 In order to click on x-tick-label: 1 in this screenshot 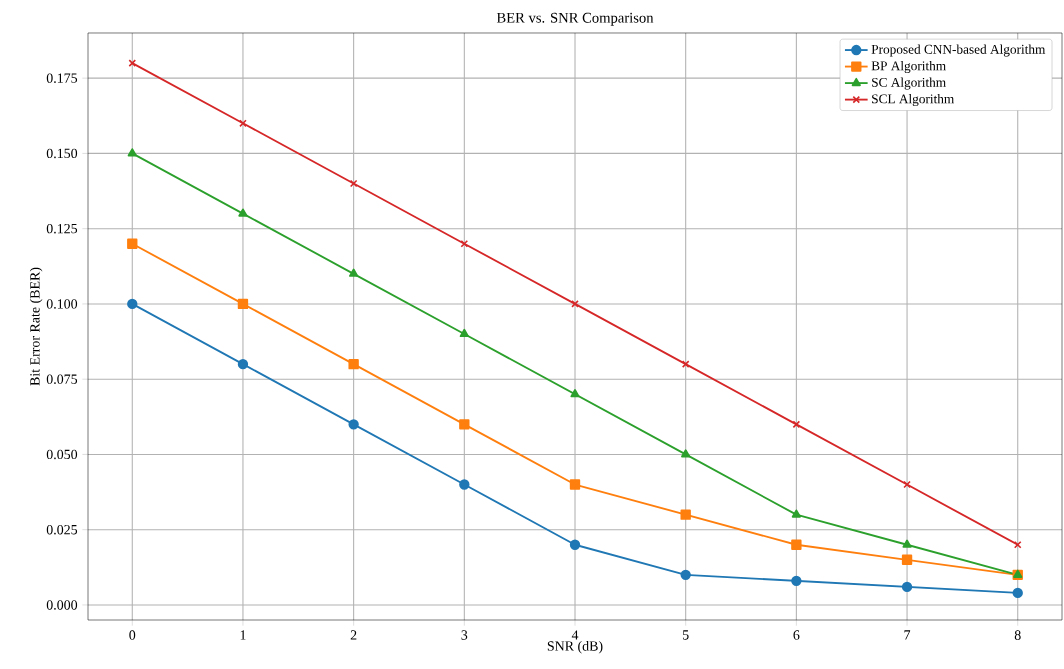, I will do `click(243, 635)`.